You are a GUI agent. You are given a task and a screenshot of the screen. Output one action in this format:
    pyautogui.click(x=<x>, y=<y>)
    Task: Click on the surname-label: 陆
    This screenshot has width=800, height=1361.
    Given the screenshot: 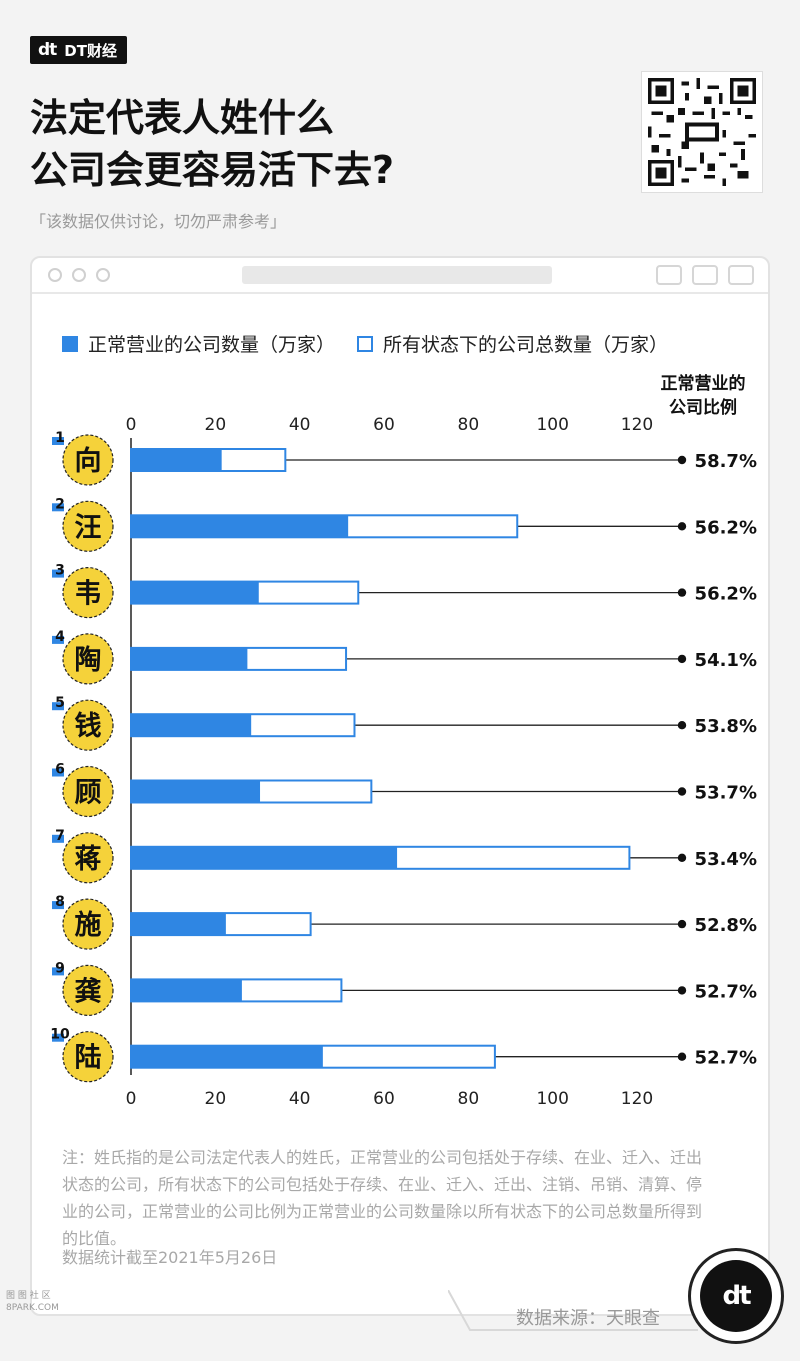 What is the action you would take?
    pyautogui.click(x=88, y=1058)
    